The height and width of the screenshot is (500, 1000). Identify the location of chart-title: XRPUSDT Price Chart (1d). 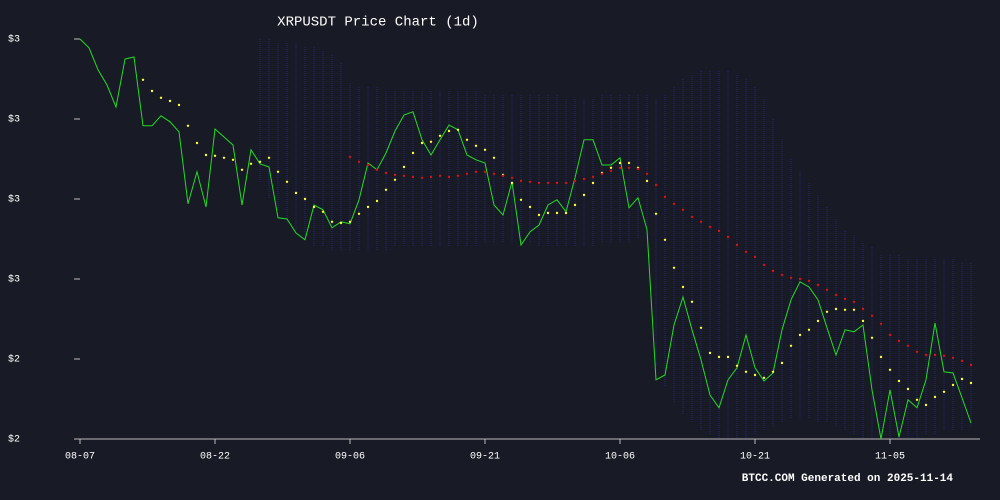
(378, 23).